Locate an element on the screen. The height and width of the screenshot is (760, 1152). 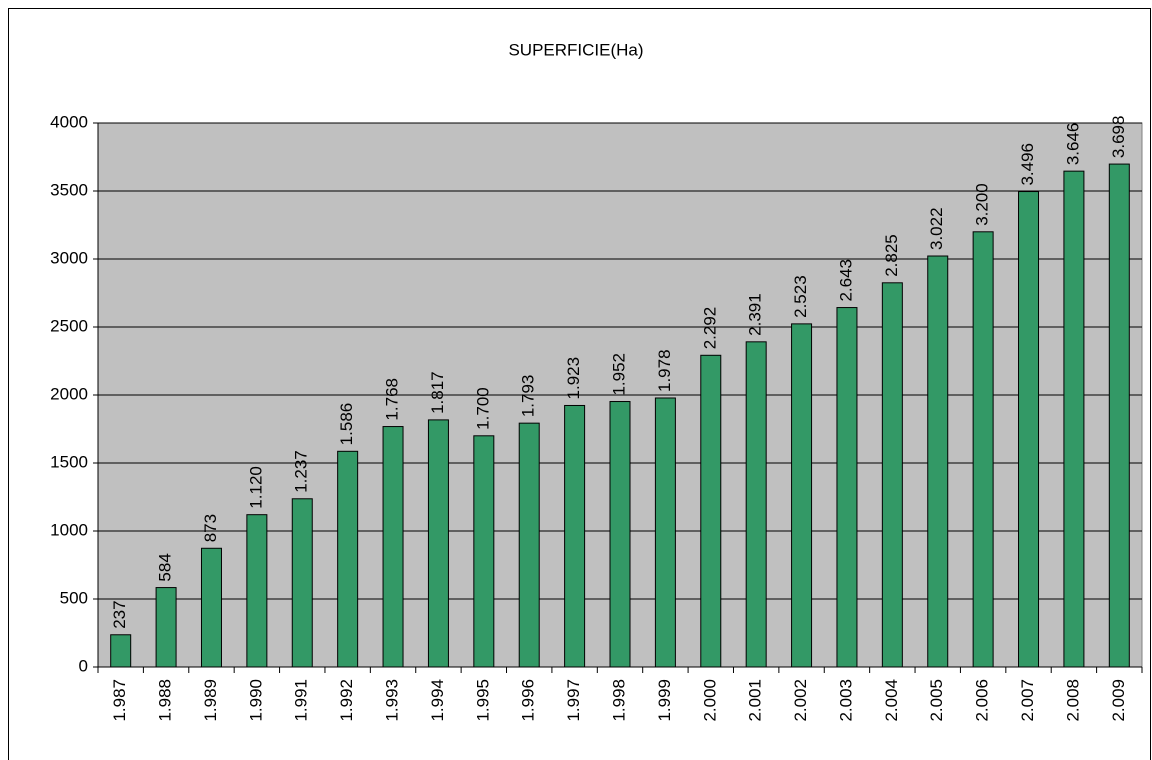
y-tick-label: 2500 is located at coordinates (69, 325).